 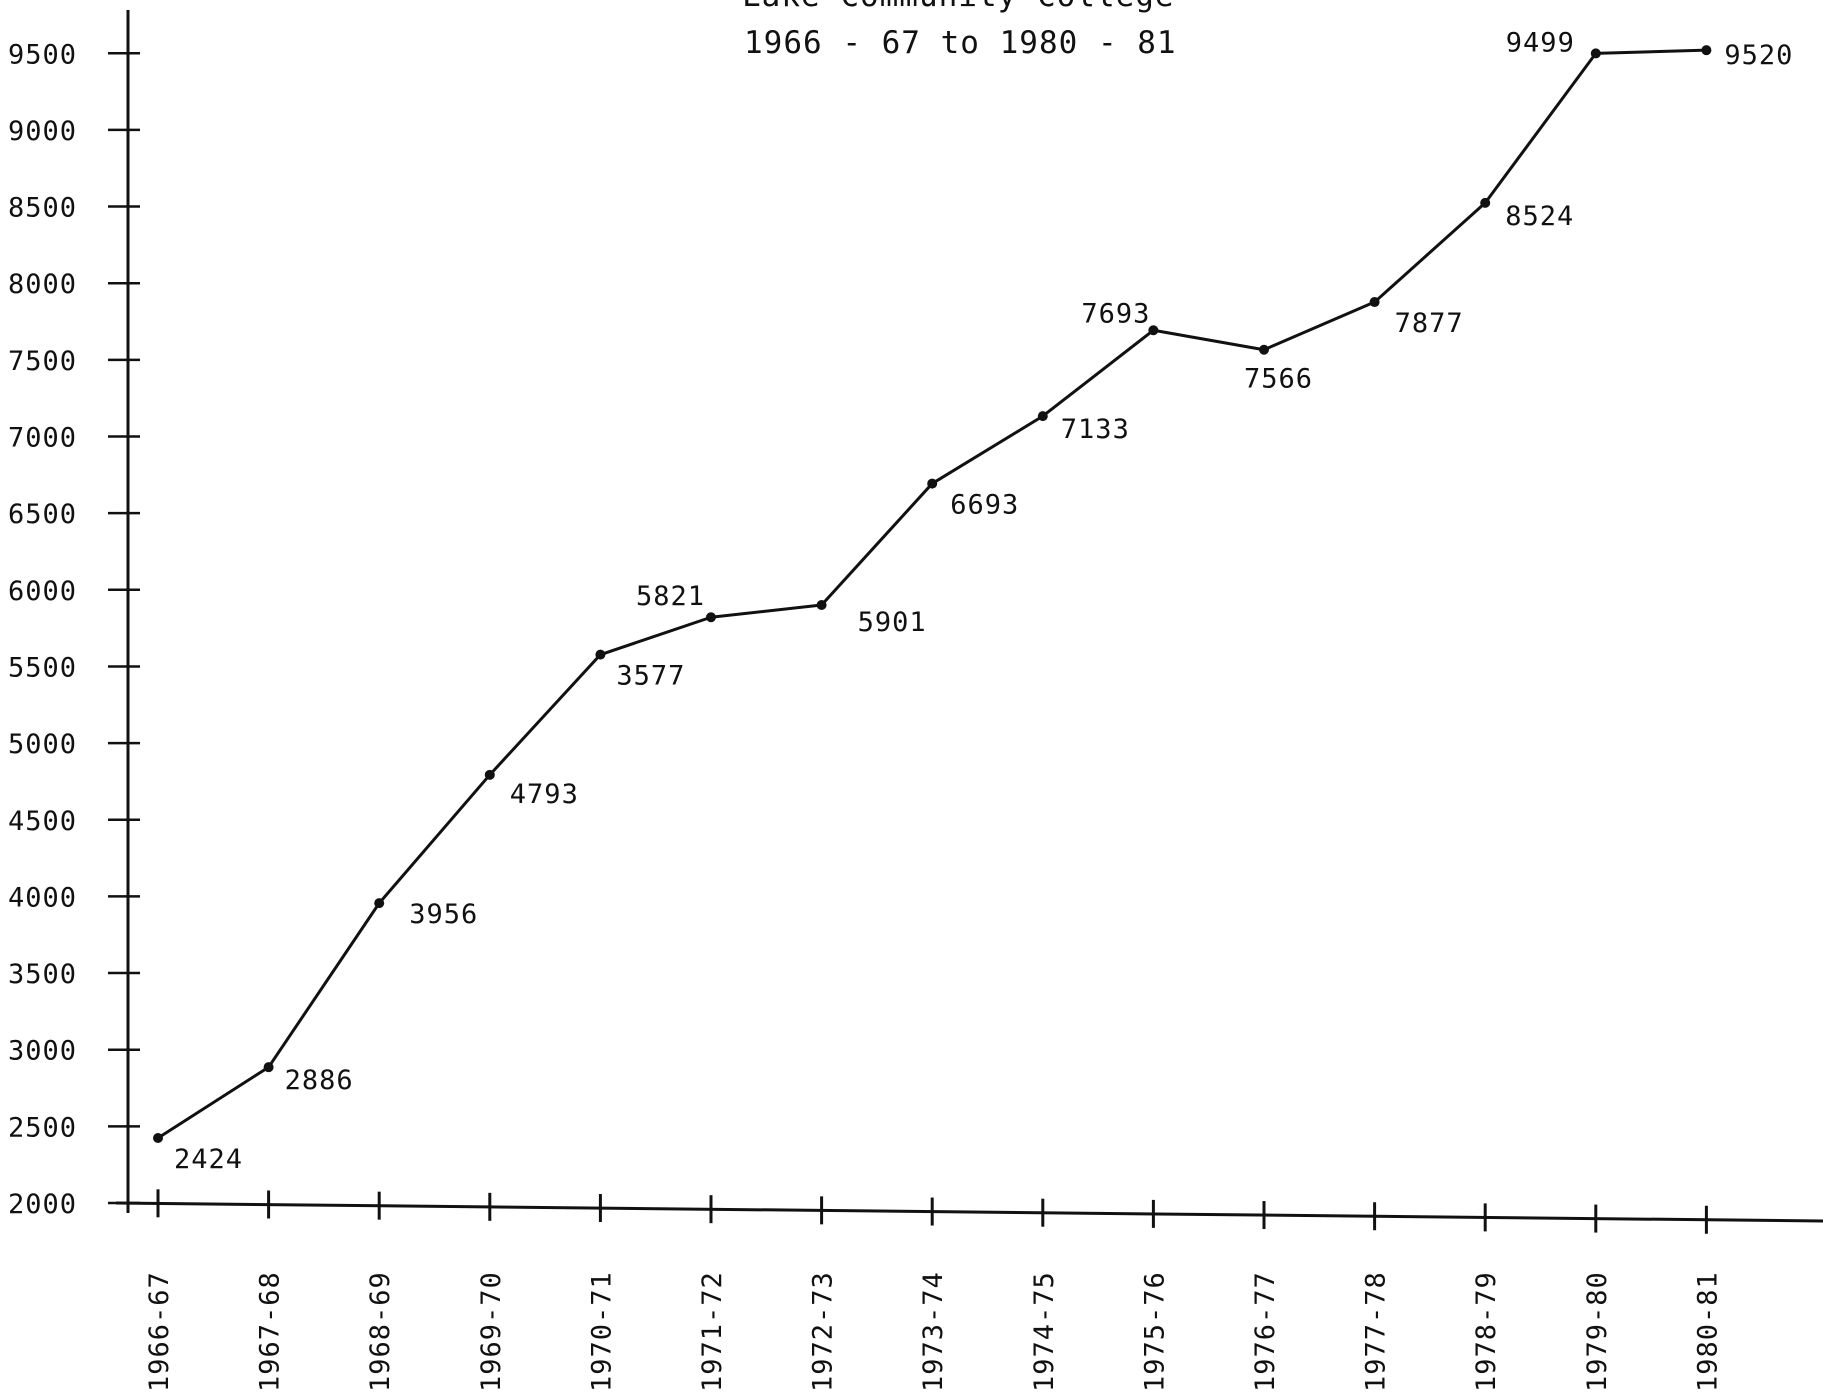 I want to click on y-tick-label: 7500, so click(x=42, y=361).